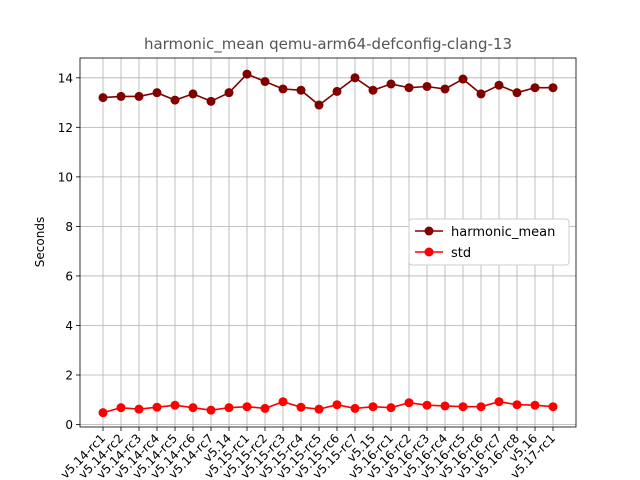 Image resolution: width=640 pixels, height=480 pixels. What do you see at coordinates (429, 231) in the screenshot?
I see `legend-marker-harmonic-mean` at bounding box center [429, 231].